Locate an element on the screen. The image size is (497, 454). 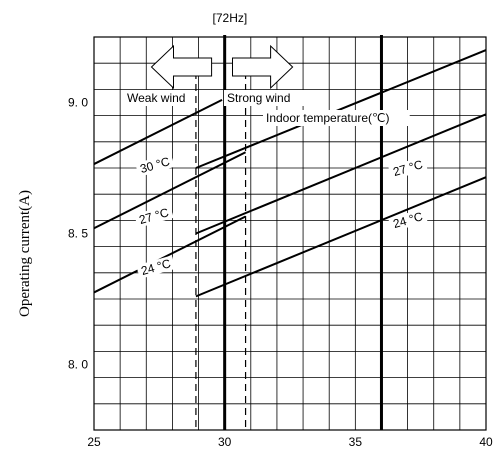
strong-wind-label: Strong wind is located at coordinates (258, 98).